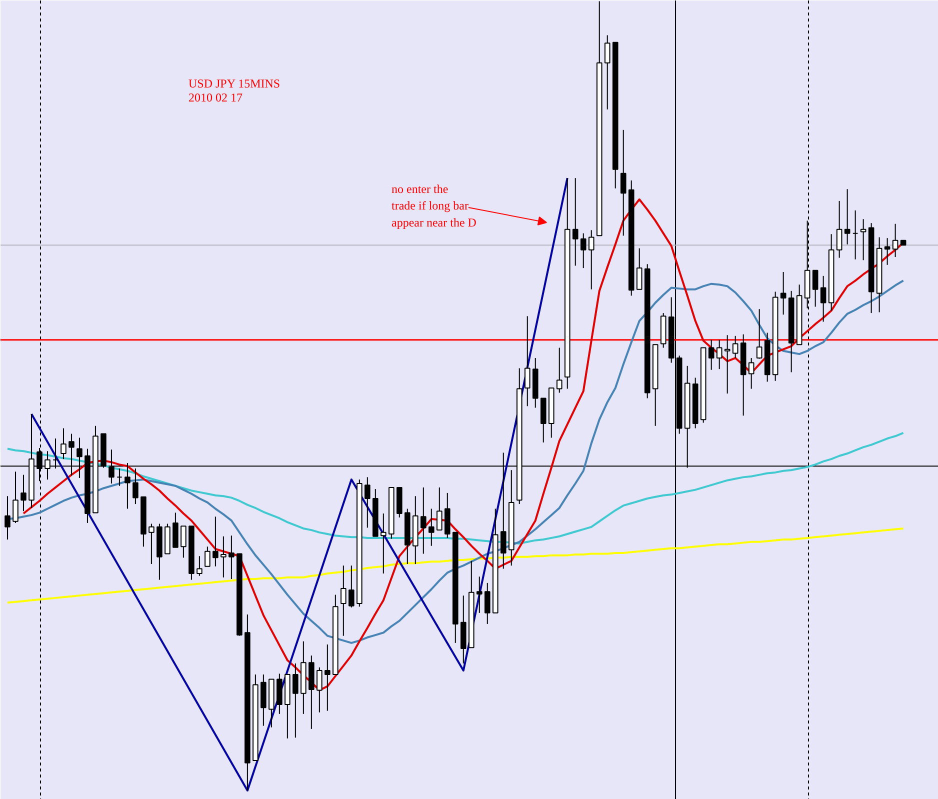 The width and height of the screenshot is (938, 799). What do you see at coordinates (215, 97) in the screenshot?
I see `text: 2010 02 17` at bounding box center [215, 97].